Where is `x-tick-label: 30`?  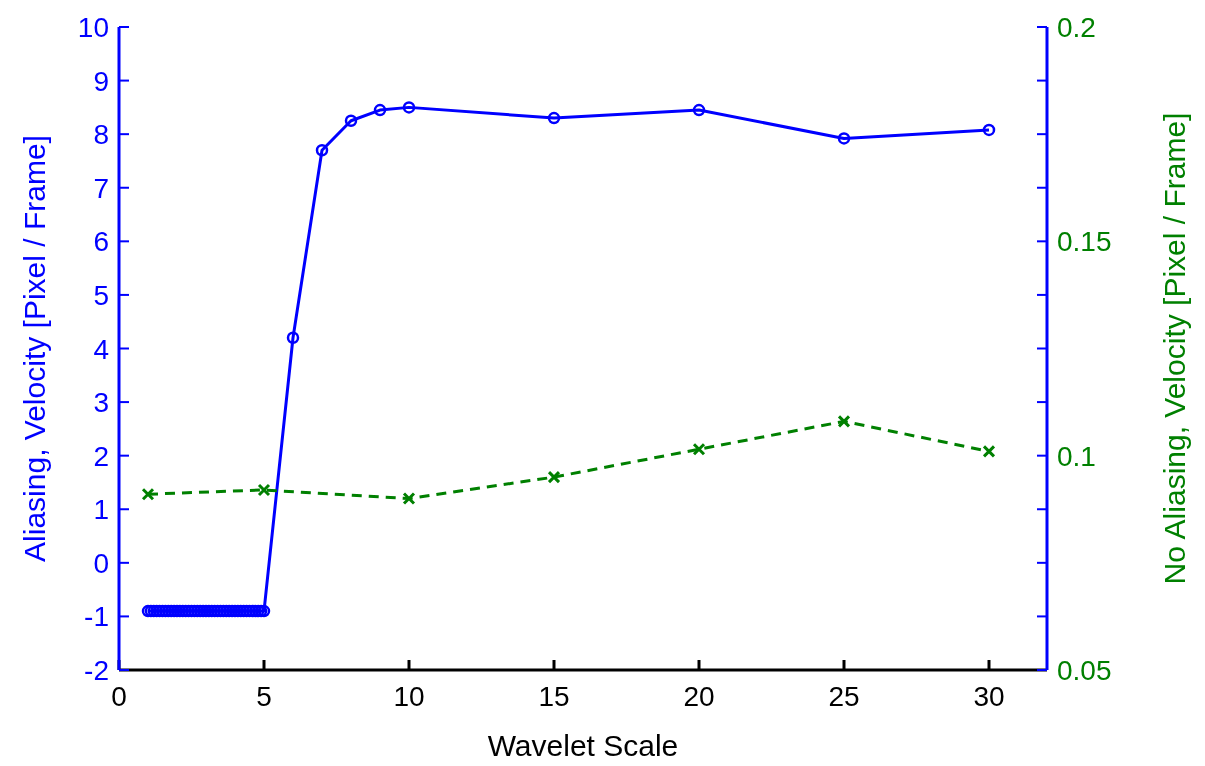 x-tick-label: 30 is located at coordinates (989, 696).